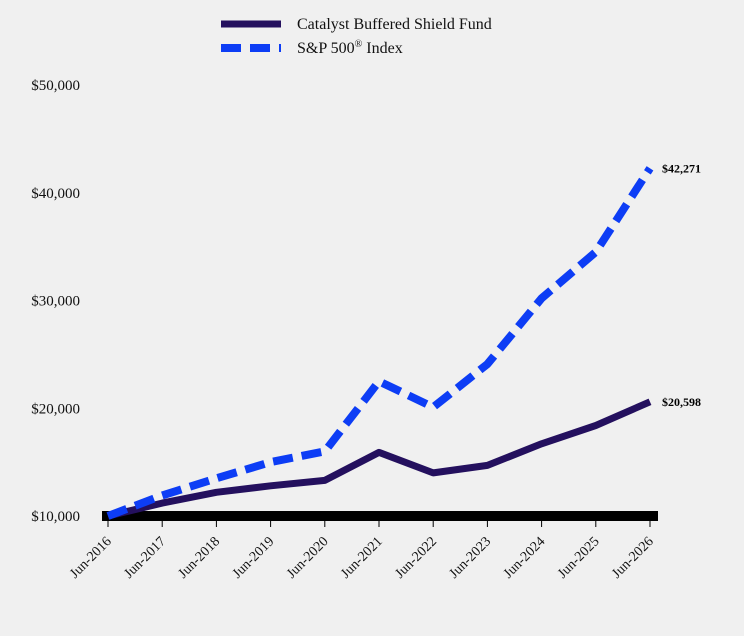 Image resolution: width=744 pixels, height=636 pixels. Describe the element at coordinates (55, 409) in the screenshot. I see `y-tick-label: $20,000` at that location.